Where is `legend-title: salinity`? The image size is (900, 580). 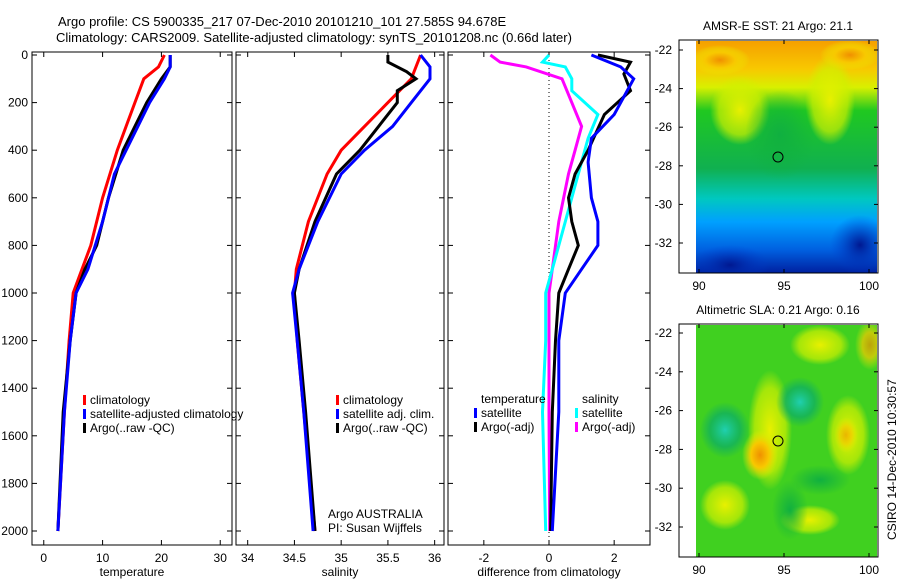 legend-title: salinity is located at coordinates (600, 399).